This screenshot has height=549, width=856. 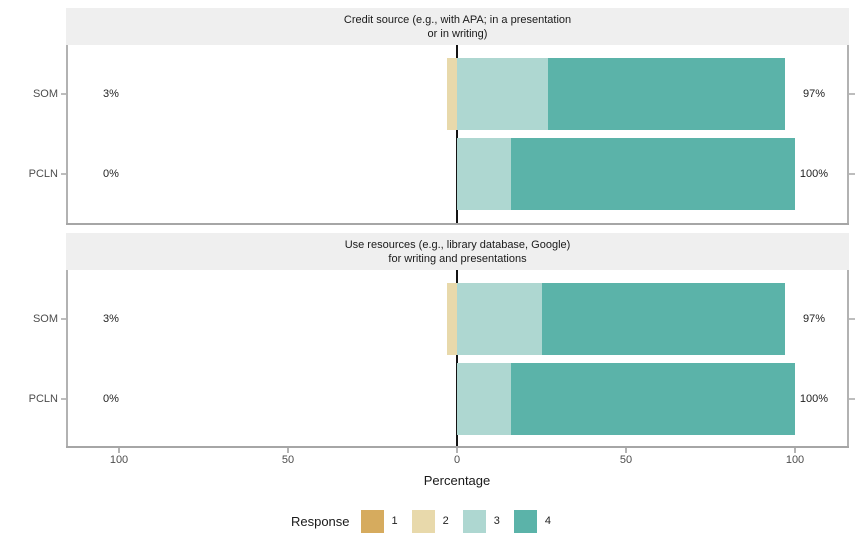 What do you see at coordinates (394, 521) in the screenshot?
I see `legend-label-1: 1` at bounding box center [394, 521].